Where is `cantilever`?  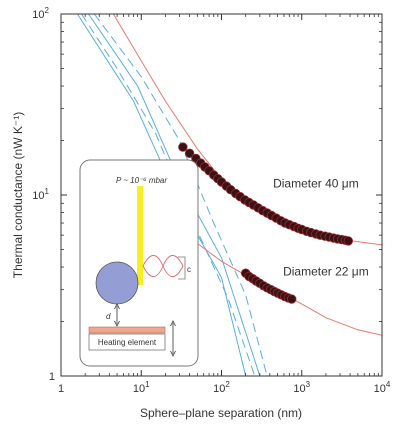 cantilever is located at coordinates (140, 235).